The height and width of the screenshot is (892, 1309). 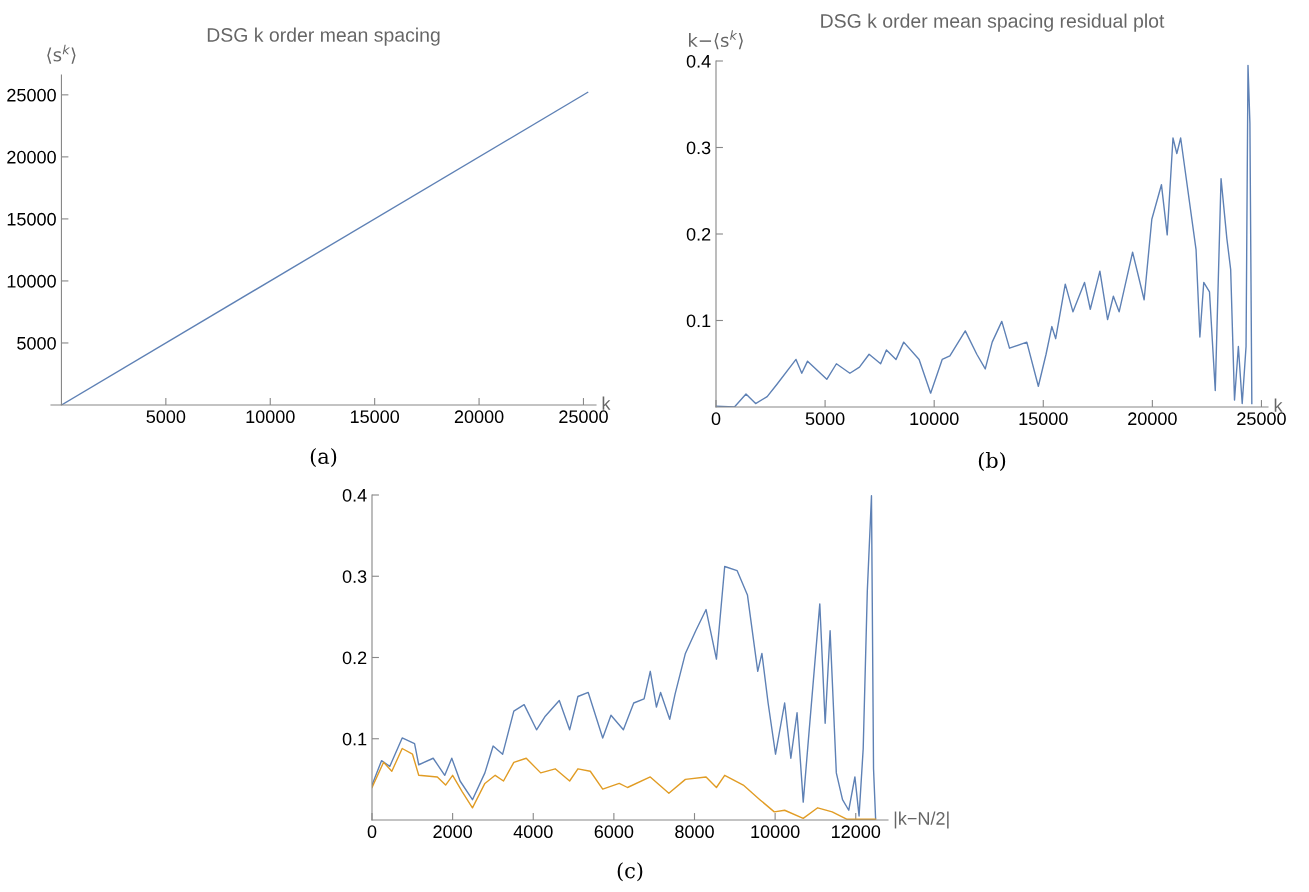 I want to click on x-tick-label: 6000, so click(x=614, y=832).